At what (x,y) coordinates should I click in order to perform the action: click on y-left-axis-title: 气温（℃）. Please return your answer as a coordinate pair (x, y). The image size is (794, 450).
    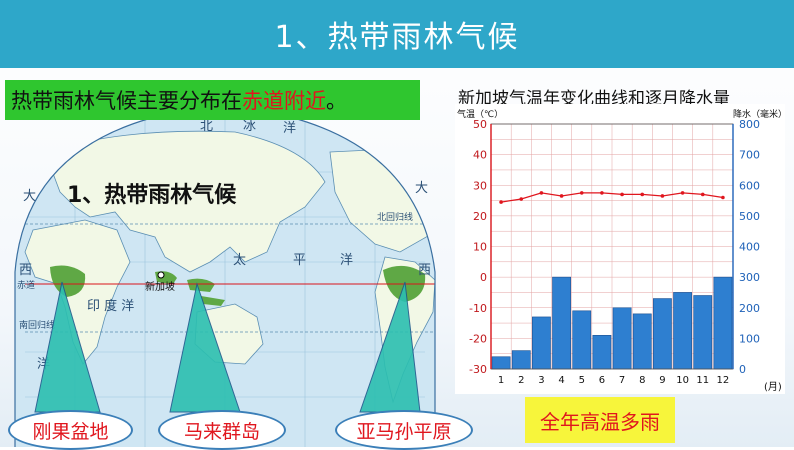
    Looking at the image, I should click on (480, 114).